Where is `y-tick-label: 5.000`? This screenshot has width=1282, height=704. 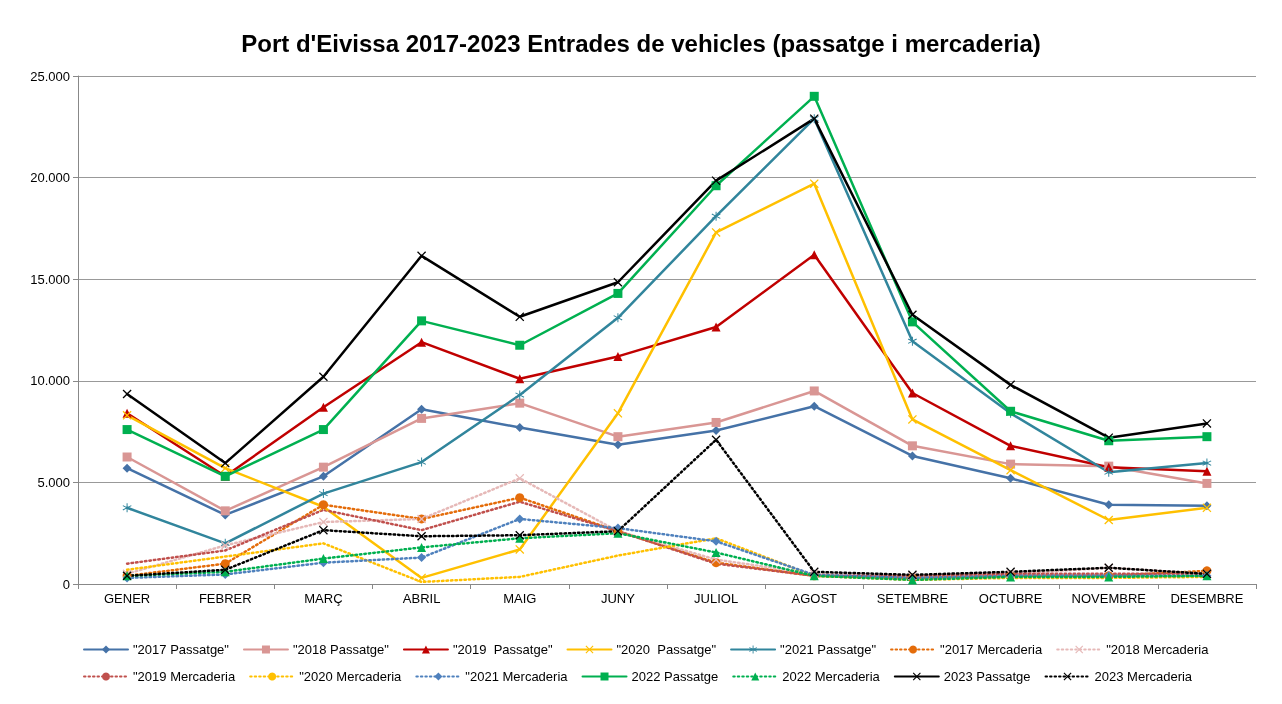 y-tick-label: 5.000 is located at coordinates (53, 482).